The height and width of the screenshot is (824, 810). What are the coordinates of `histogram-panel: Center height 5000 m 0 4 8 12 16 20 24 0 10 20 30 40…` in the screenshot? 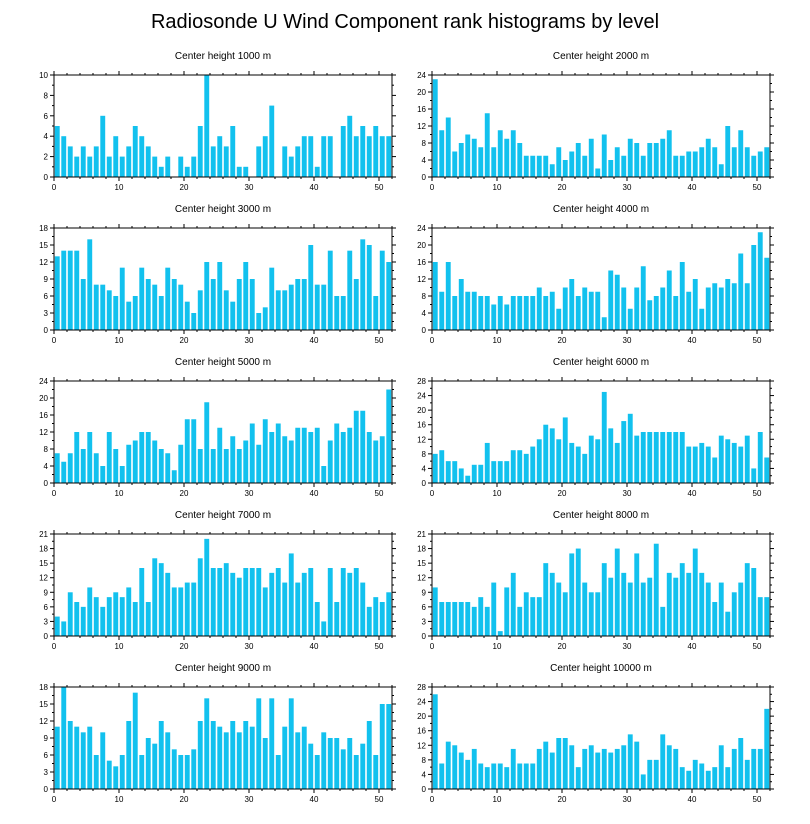 It's located at (217, 427).